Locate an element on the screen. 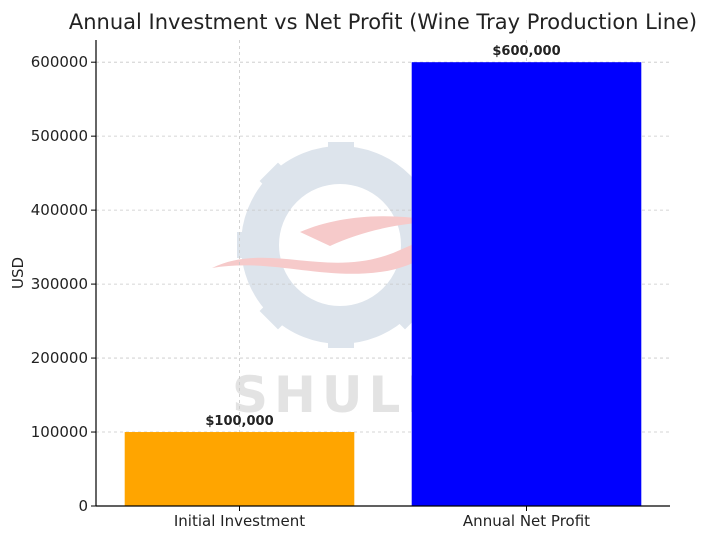  x-tick-label: Initial Investment is located at coordinates (239, 521).